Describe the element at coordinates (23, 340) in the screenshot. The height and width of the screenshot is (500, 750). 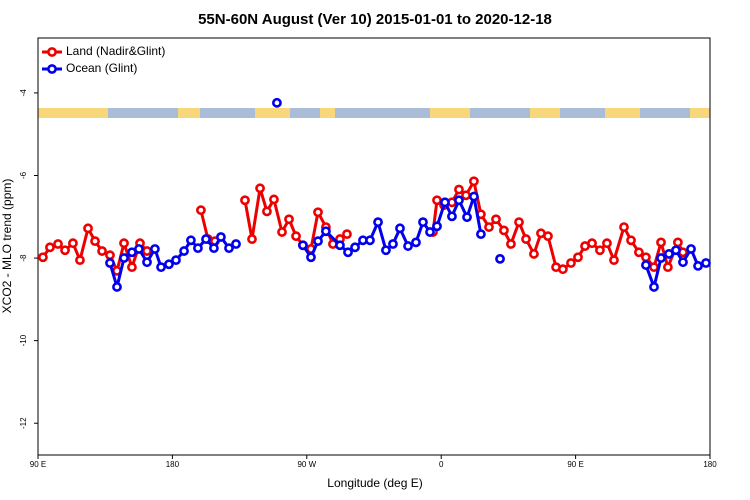
I see `y-tick-label: -10` at that location.